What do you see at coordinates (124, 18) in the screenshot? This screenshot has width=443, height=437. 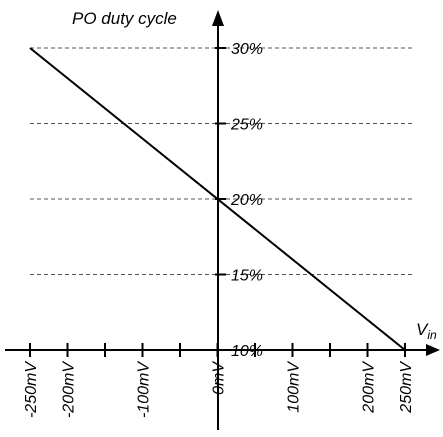 I see `y-axis-title: PO duty cycle` at bounding box center [124, 18].